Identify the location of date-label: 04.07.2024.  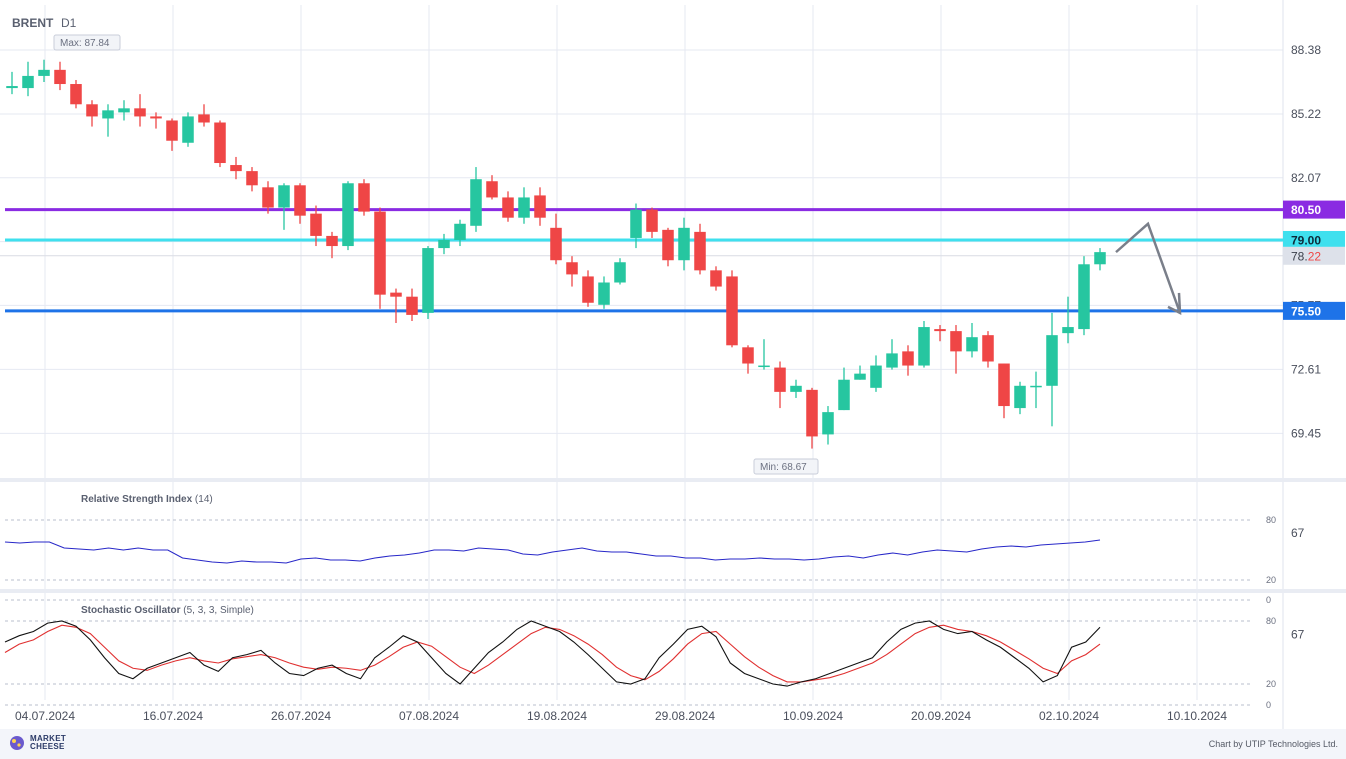
(45, 716).